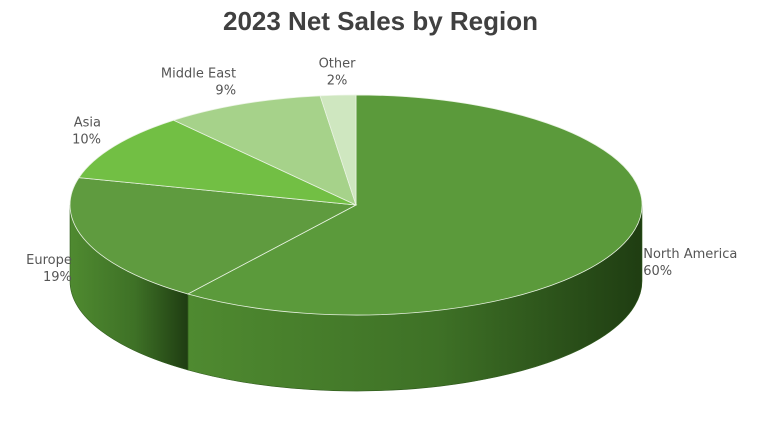  I want to click on data-label-value: 19%, so click(57, 277).